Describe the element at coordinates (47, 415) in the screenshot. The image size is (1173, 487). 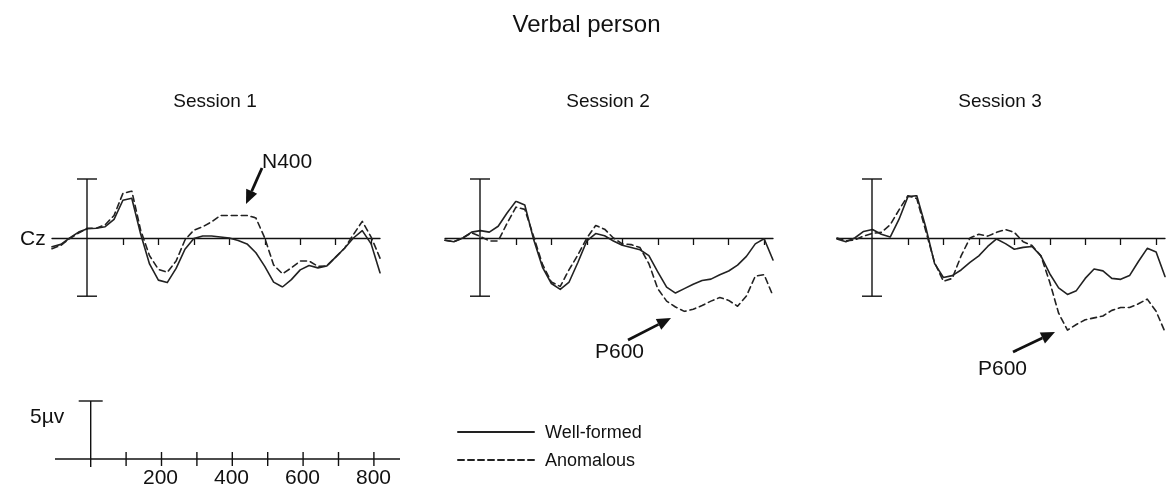
I see `text: 5µv` at that location.